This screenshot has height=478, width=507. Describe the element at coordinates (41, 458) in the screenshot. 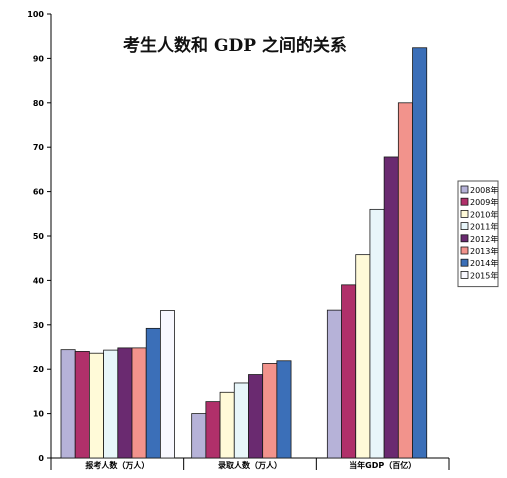

I see `y-tick-label: 0` at that location.